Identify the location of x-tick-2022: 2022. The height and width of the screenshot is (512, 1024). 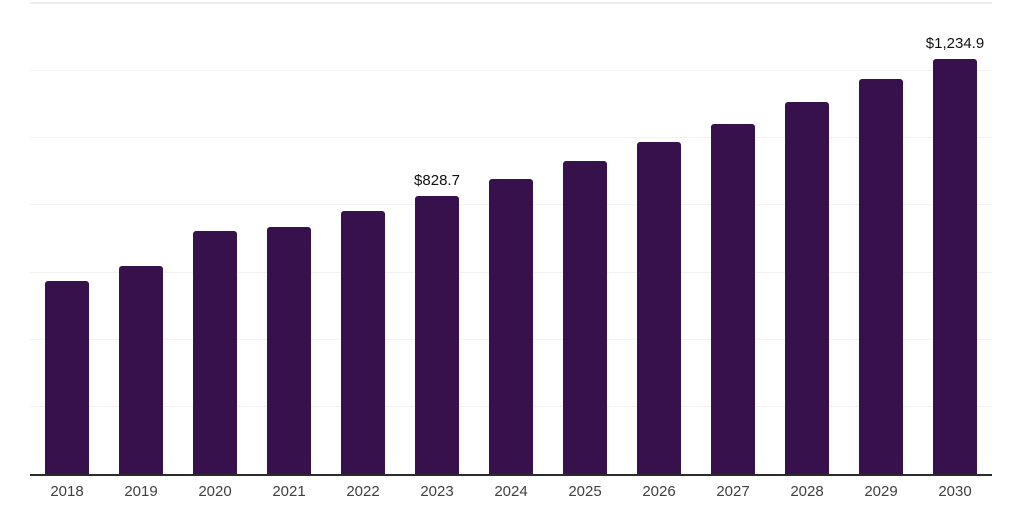
(363, 491).